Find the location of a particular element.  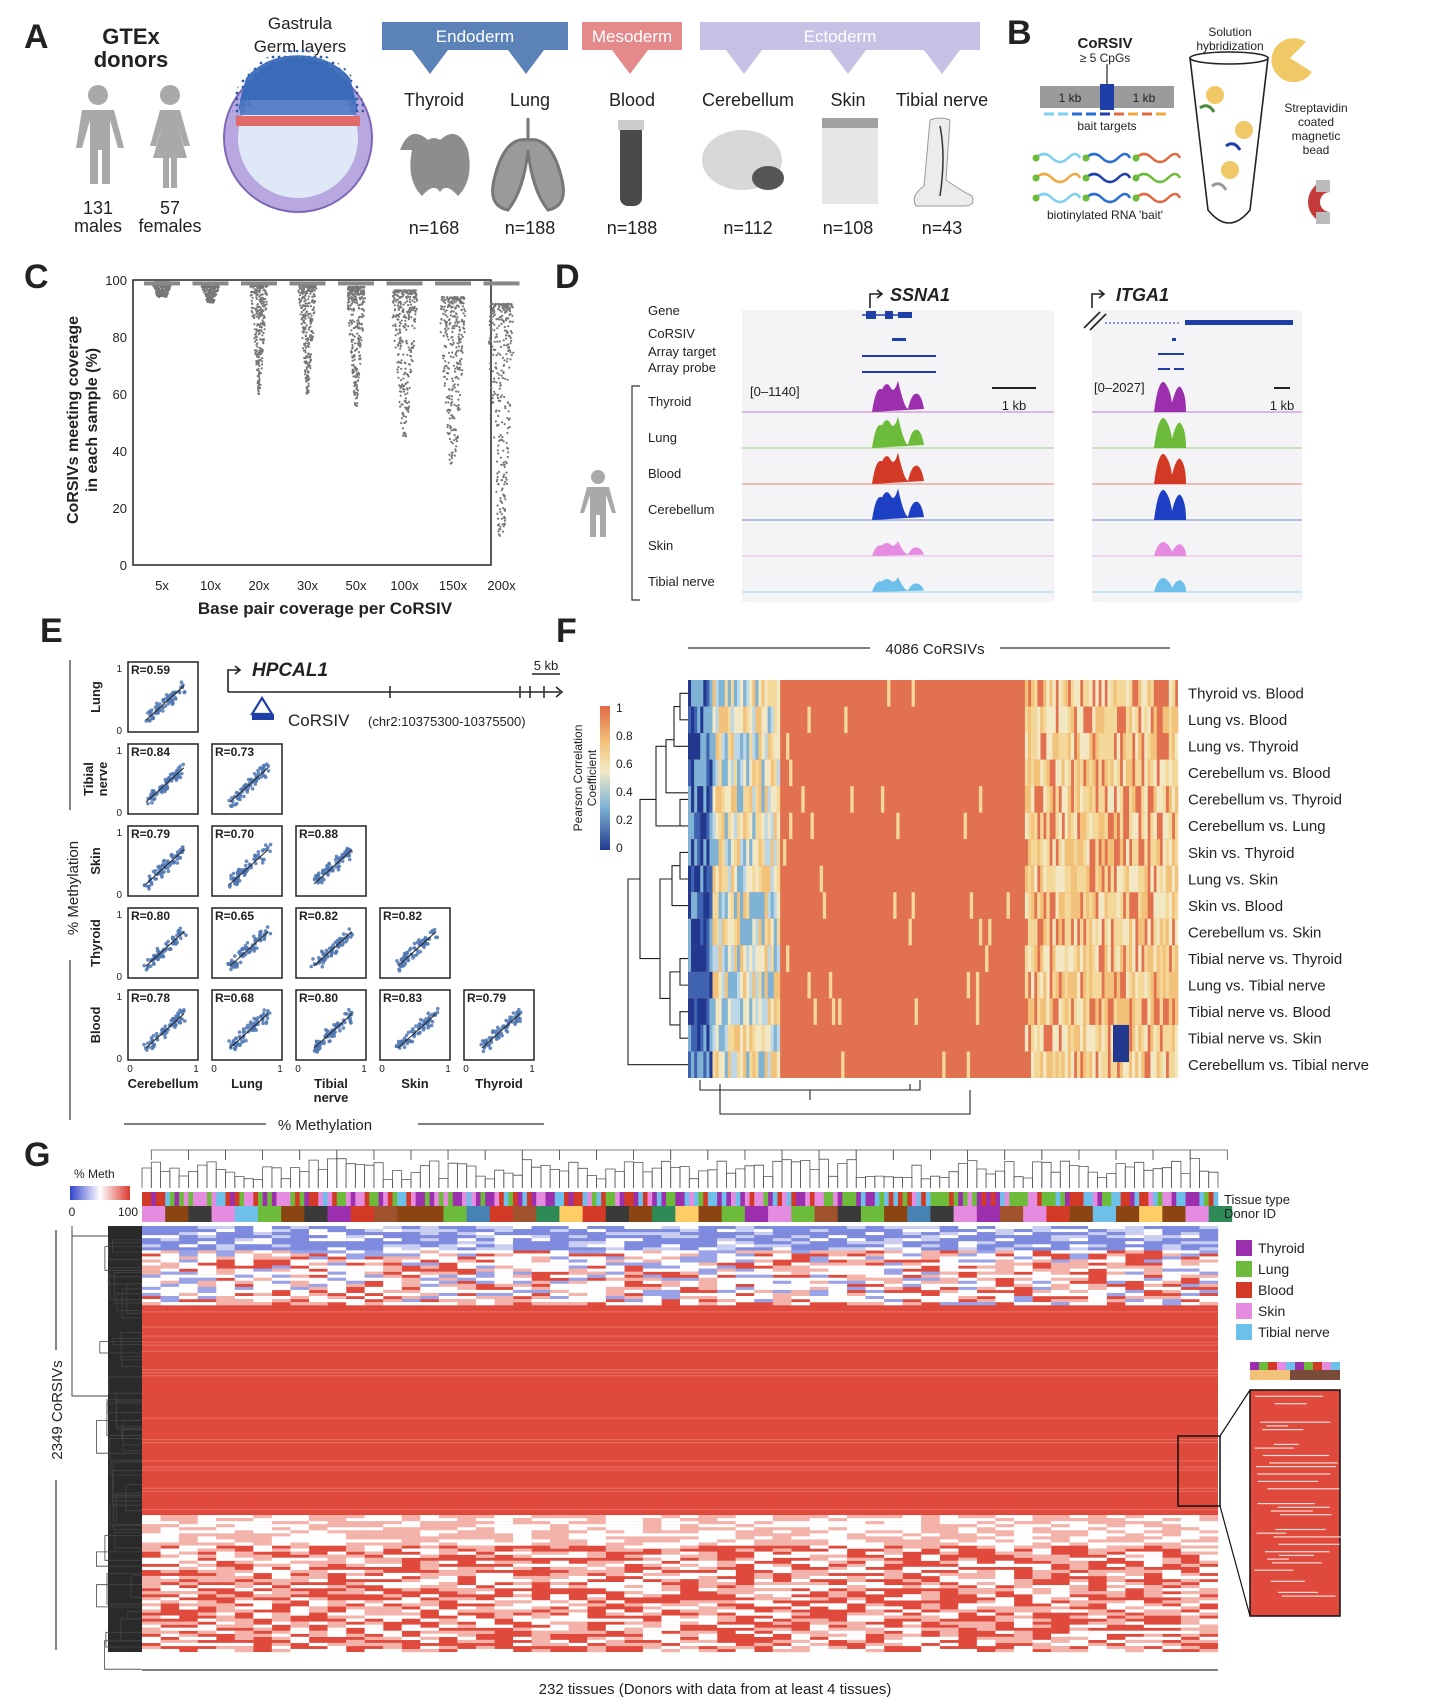

g-legend-max: 100 is located at coordinates (128, 1212).